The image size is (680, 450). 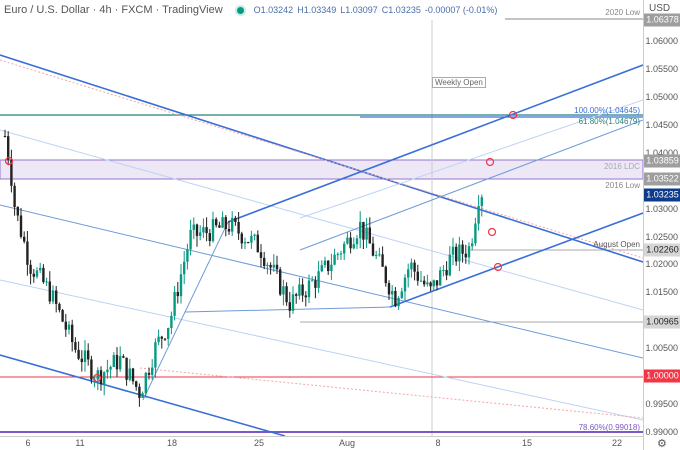 What do you see at coordinates (622, 12) in the screenshot?
I see `label-2020-low: 2020 Low` at bounding box center [622, 12].